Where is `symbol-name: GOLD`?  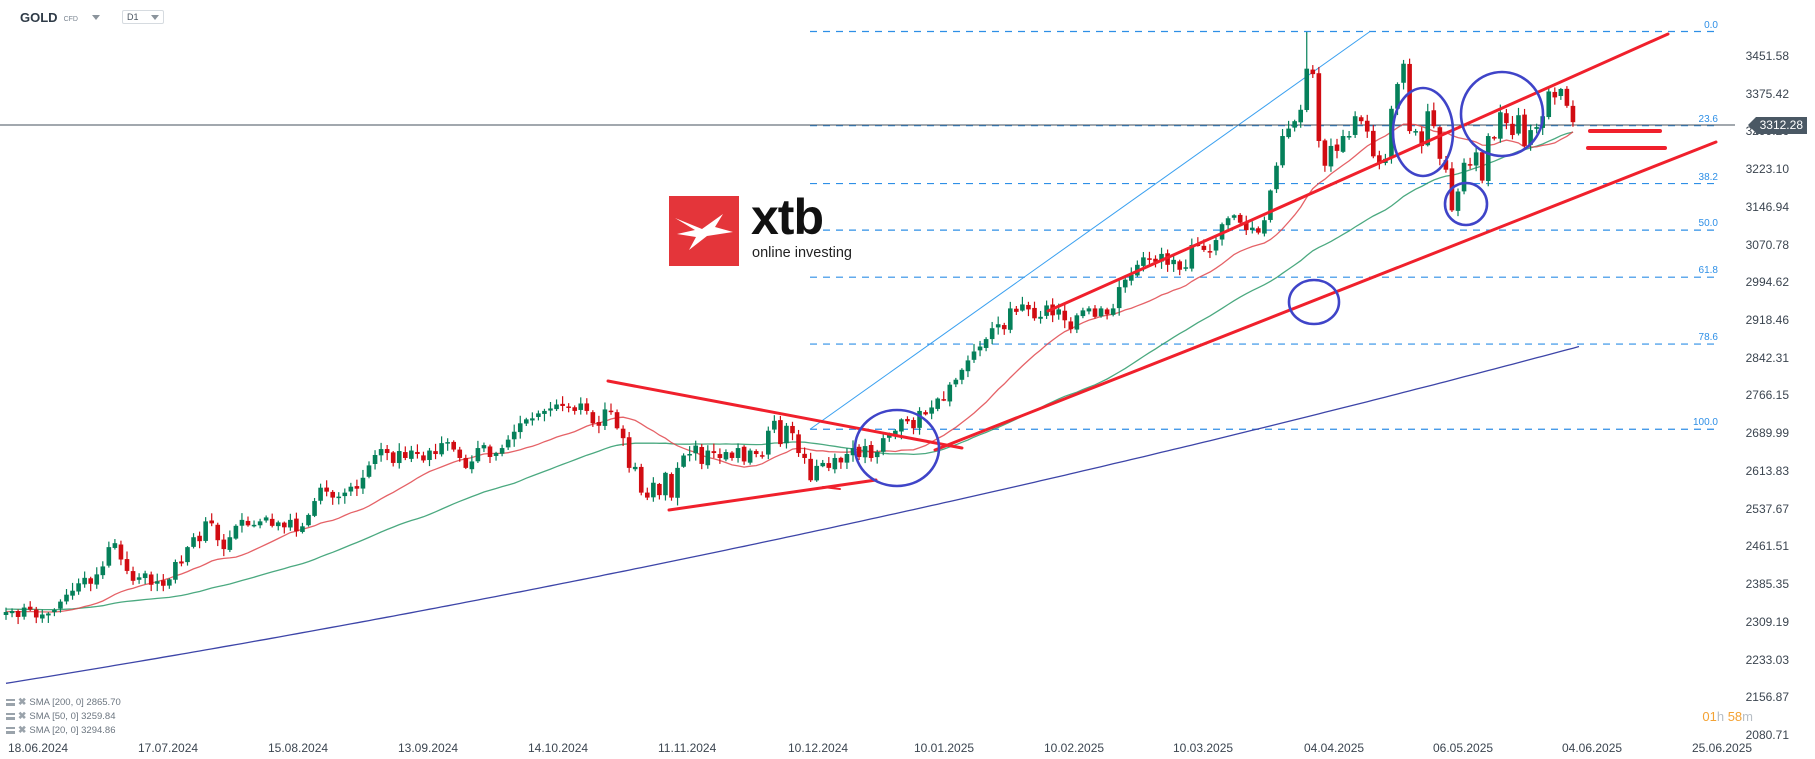
symbol-name: GOLD is located at coordinates (39, 17).